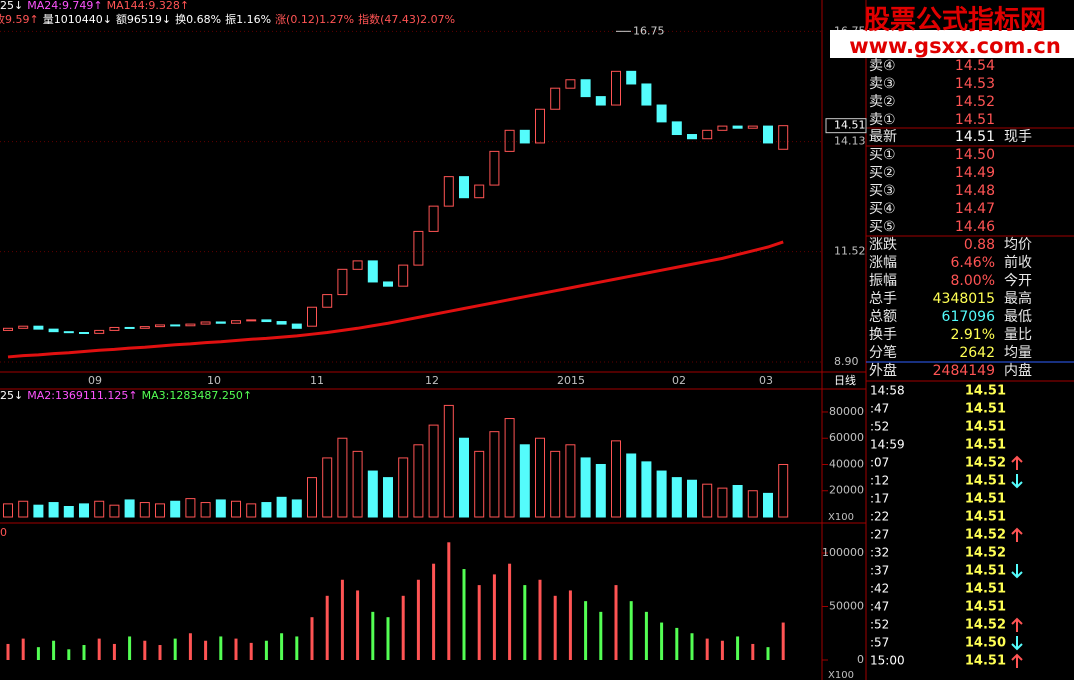 The height and width of the screenshot is (680, 1074). What do you see at coordinates (882, 173) in the screenshot?
I see `ob-label: 买②` at bounding box center [882, 173].